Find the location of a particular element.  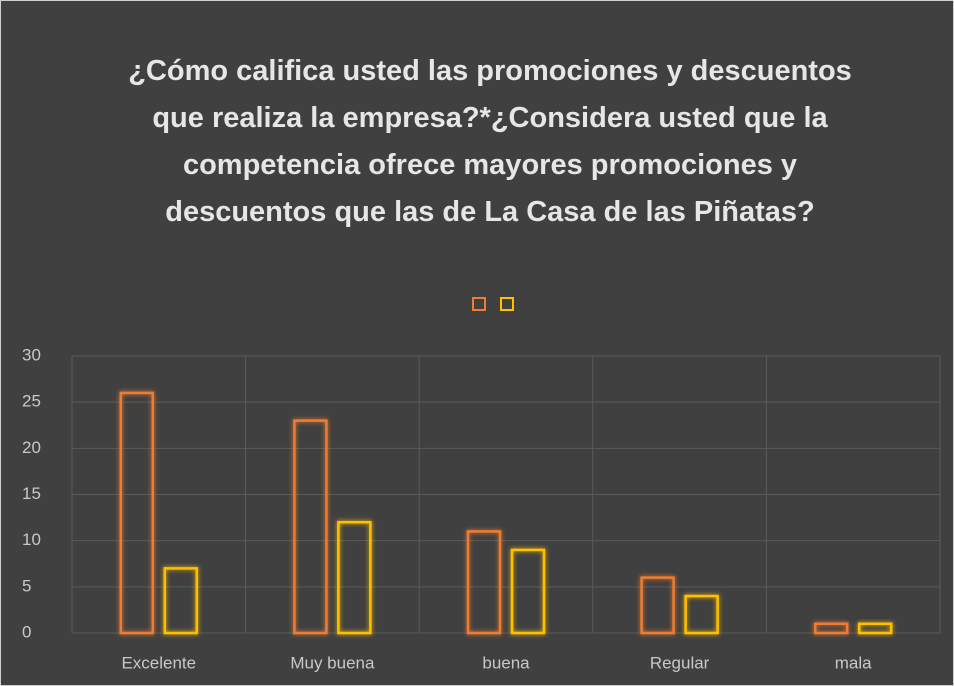

x-tick-label: Regular is located at coordinates (680, 662).